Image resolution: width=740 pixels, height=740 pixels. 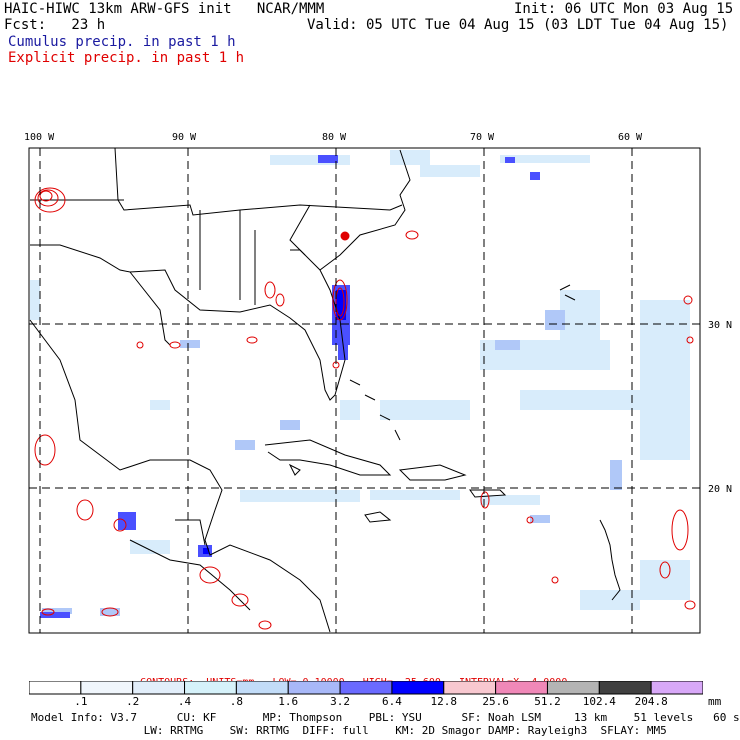 What do you see at coordinates (715, 701) in the screenshot?
I see `legend-unit: mm` at bounding box center [715, 701].